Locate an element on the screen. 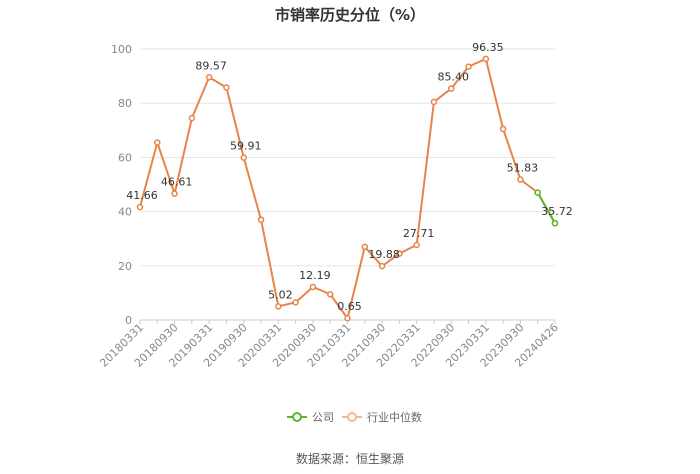 The width and height of the screenshot is (700, 474). series-company is located at coordinates (546, 208).